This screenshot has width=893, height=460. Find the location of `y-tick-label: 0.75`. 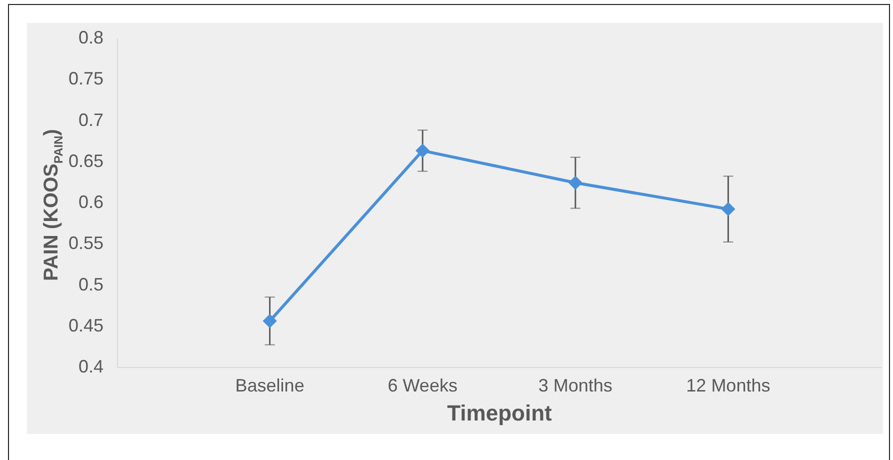

y-tick-label: 0.75 is located at coordinates (86, 78).